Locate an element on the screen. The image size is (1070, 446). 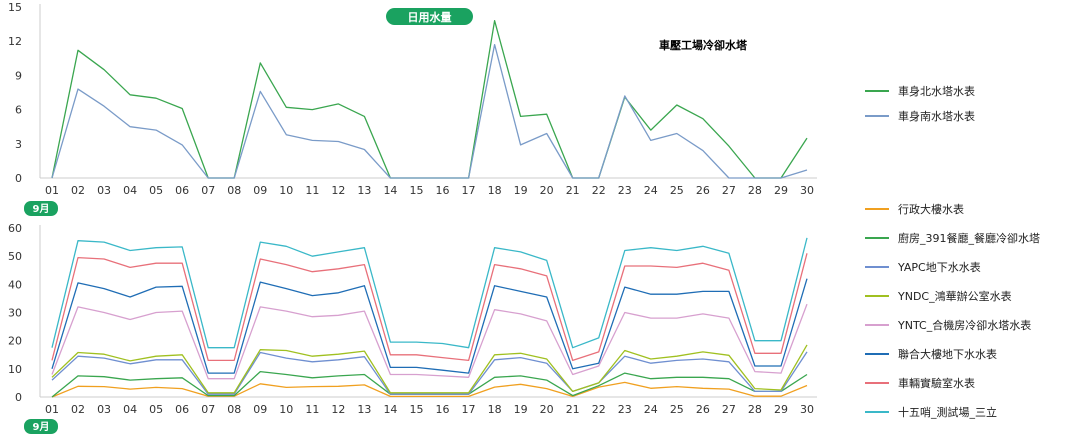
legend-item: 廚房_391餐廳_餐廳冷卻水塔 is located at coordinates (952, 238).